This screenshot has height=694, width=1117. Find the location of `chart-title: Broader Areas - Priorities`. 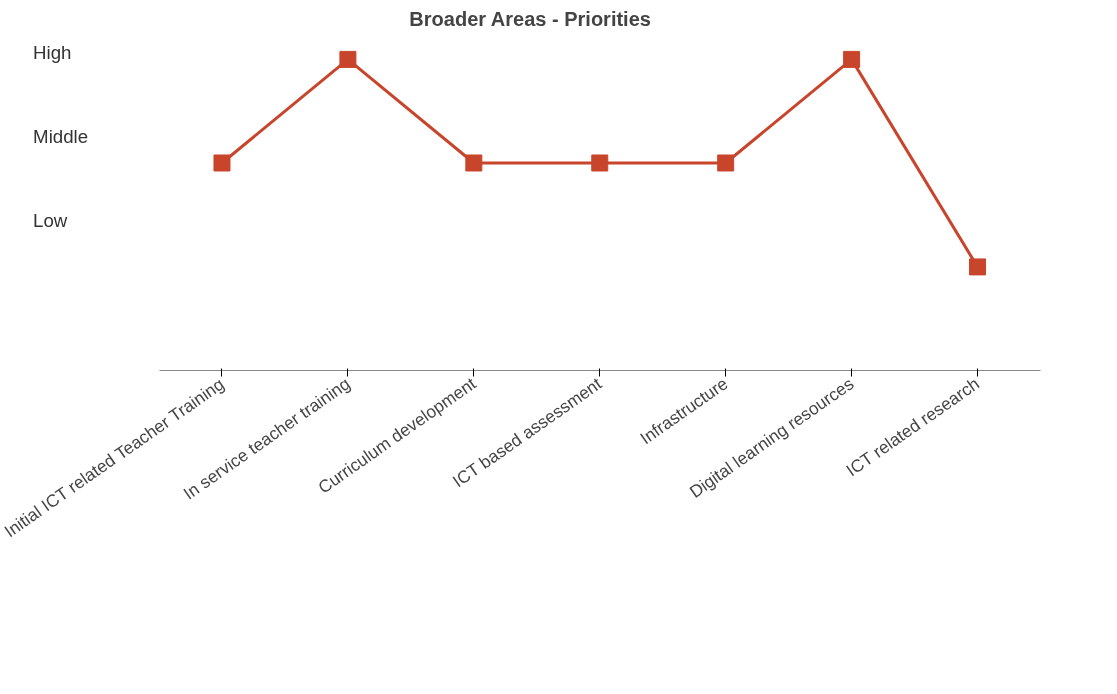

chart-title: Broader Areas - Priorities is located at coordinates (530, 18).